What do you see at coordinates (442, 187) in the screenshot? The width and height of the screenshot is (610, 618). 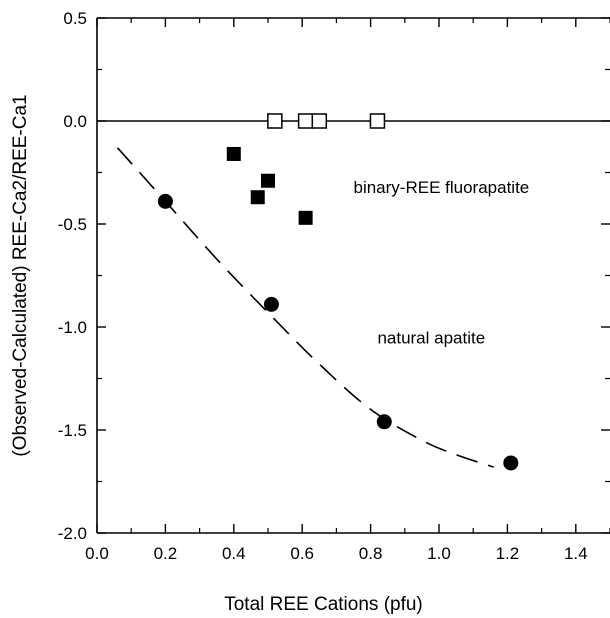 I see `annotation-label: binary-REE fluorapatite` at bounding box center [442, 187].